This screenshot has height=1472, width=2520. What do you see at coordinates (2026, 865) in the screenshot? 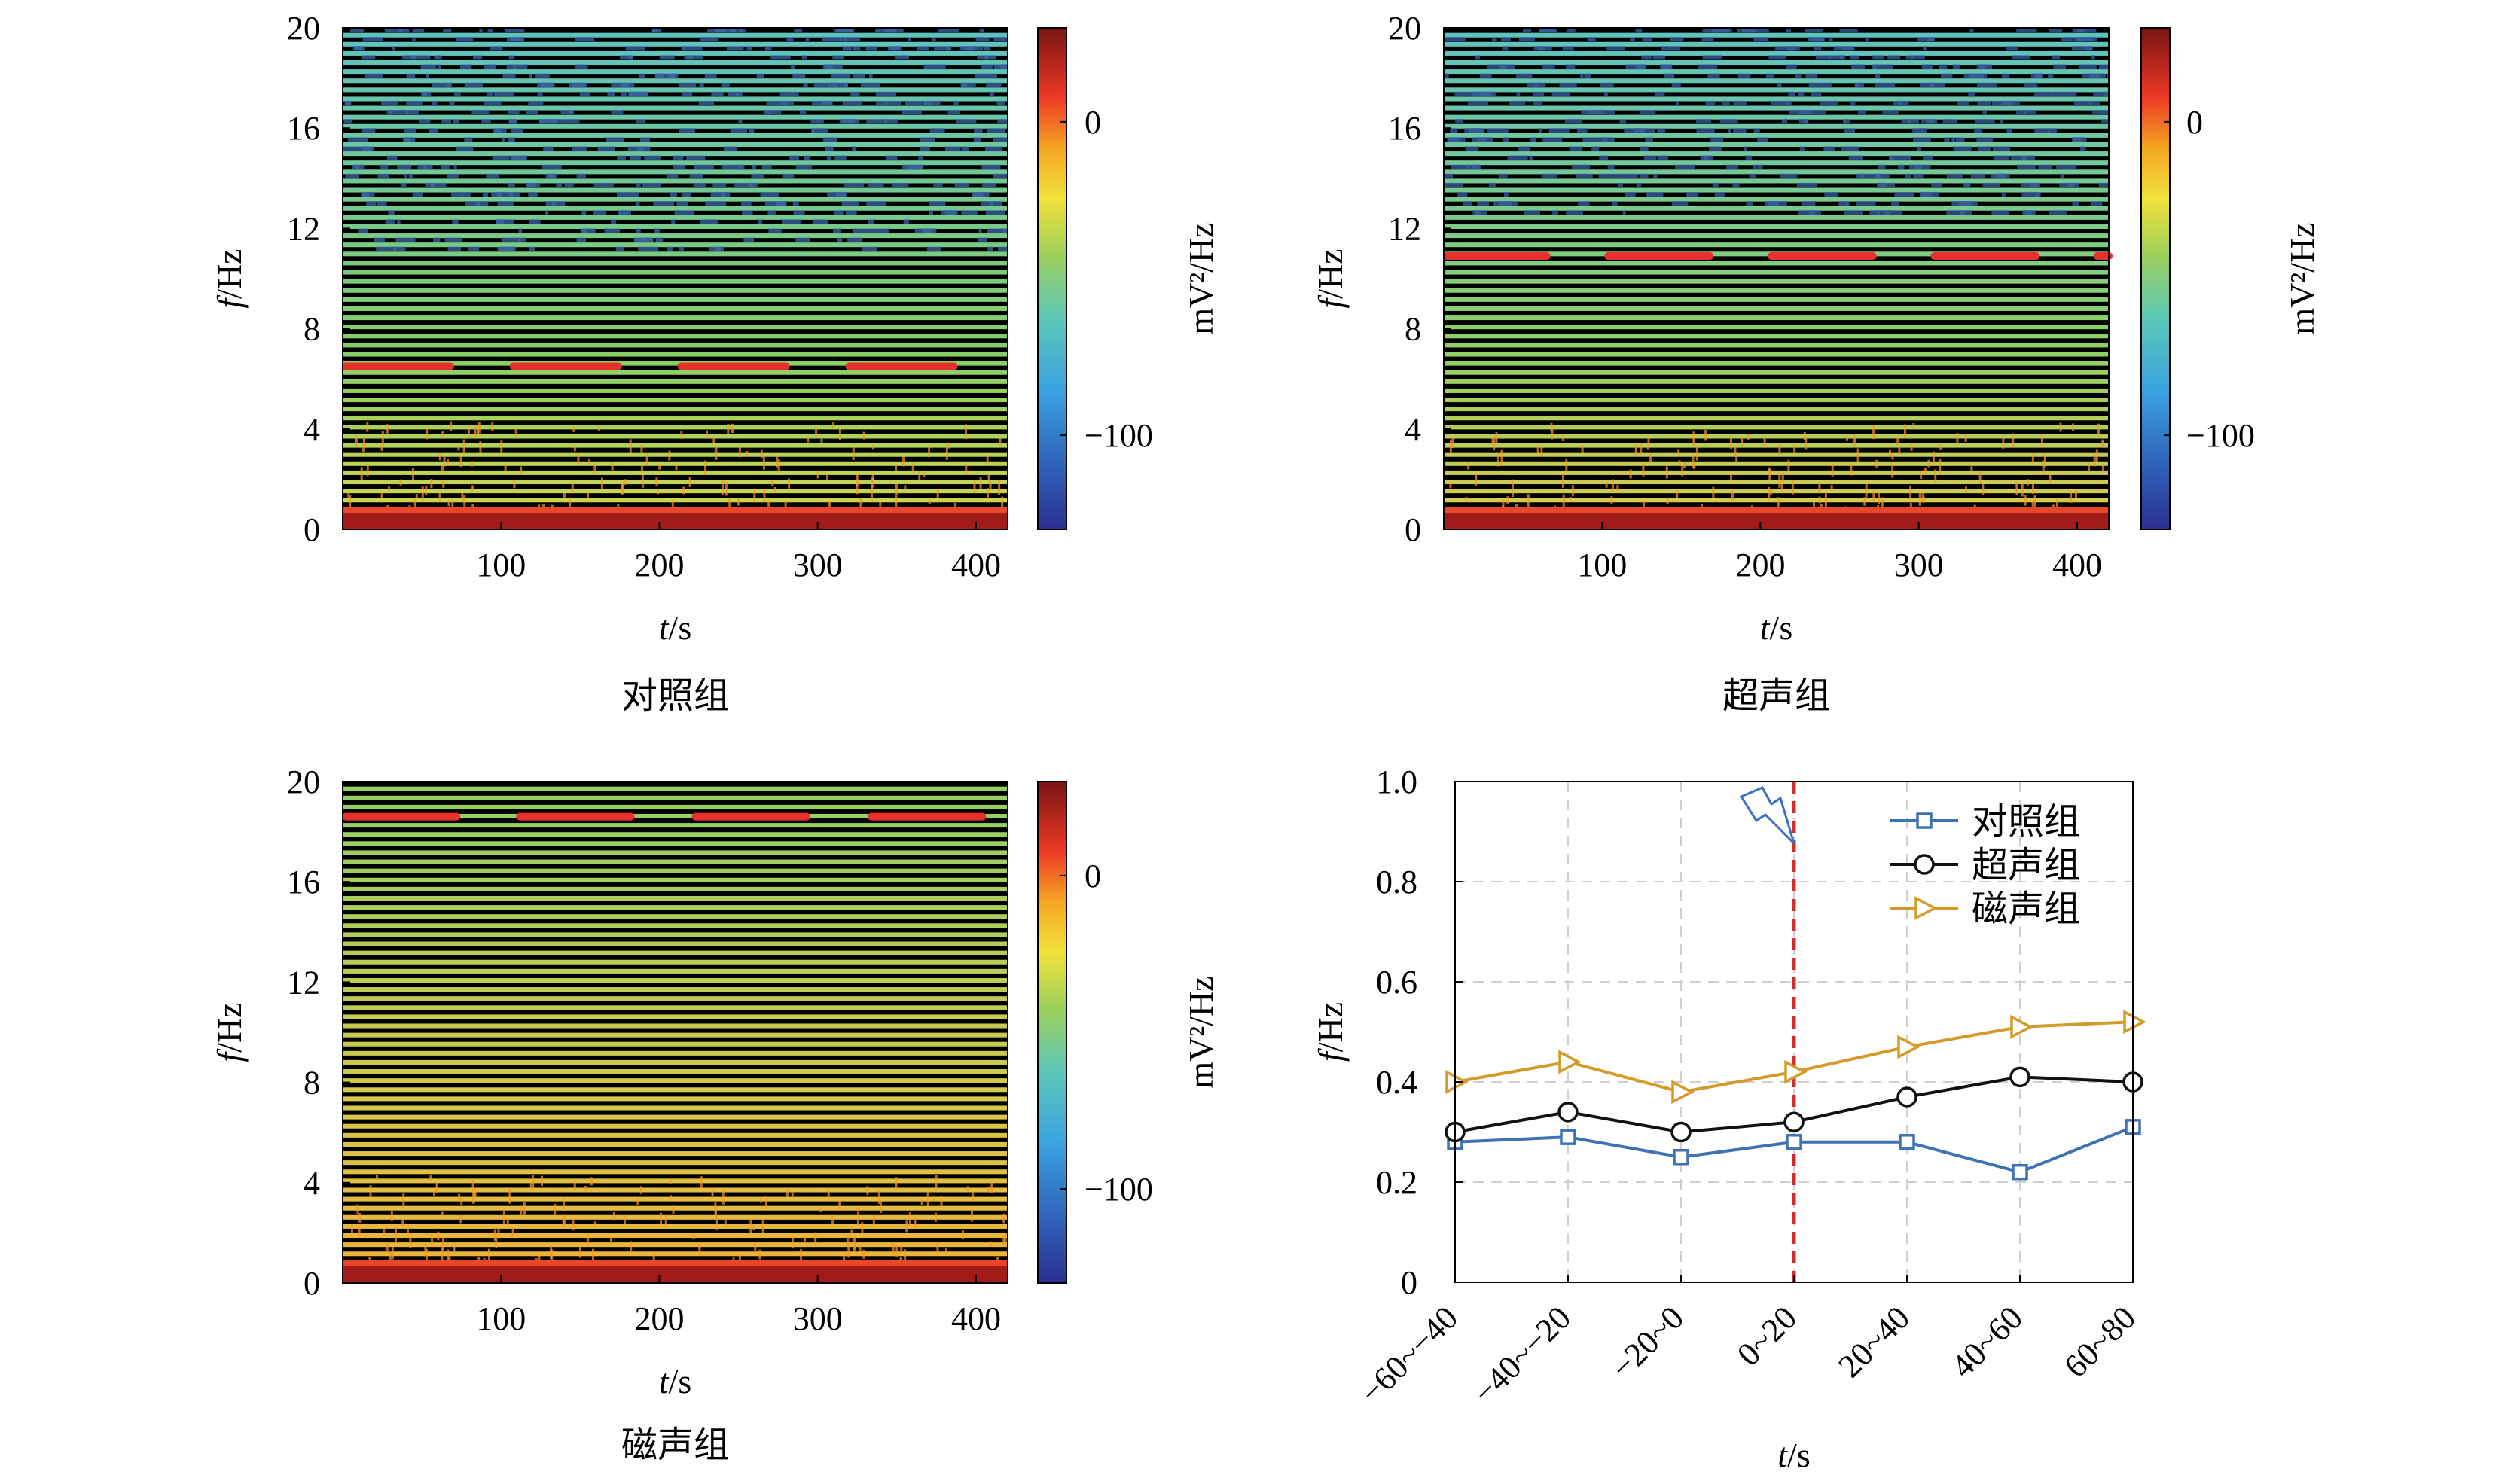
I see `legend-label: 超声组` at bounding box center [2026, 865].